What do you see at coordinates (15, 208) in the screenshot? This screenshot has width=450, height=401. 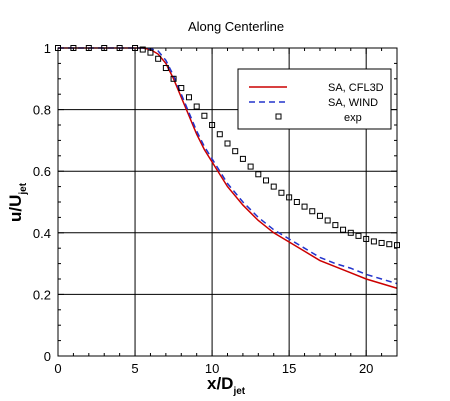 I see `y-axis-label-main: u/U` at bounding box center [15, 208].